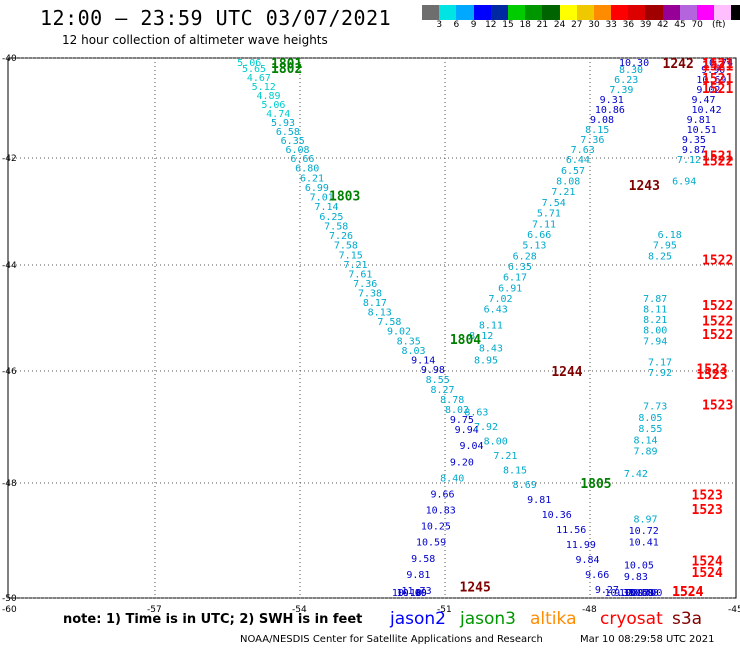  What do you see at coordinates (476, 412) in the screenshot?
I see `wave-height-value: 8.63` at bounding box center [476, 412].